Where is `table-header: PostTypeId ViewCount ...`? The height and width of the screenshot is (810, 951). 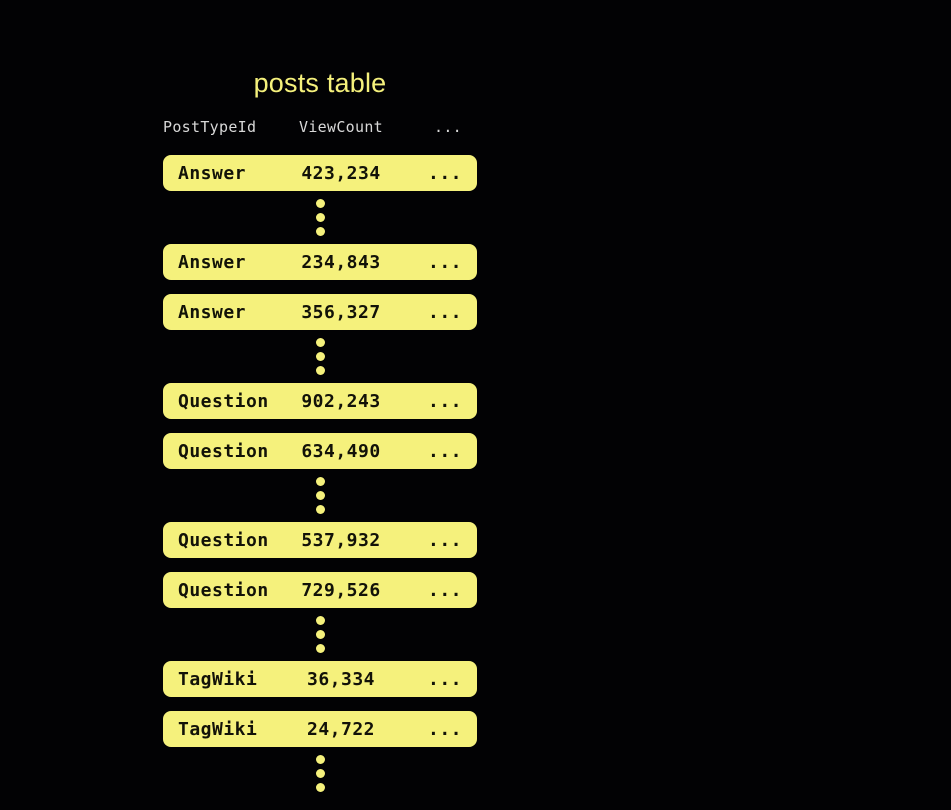
table-header: PostTypeId ViewCount ... is located at coordinates (320, 127).